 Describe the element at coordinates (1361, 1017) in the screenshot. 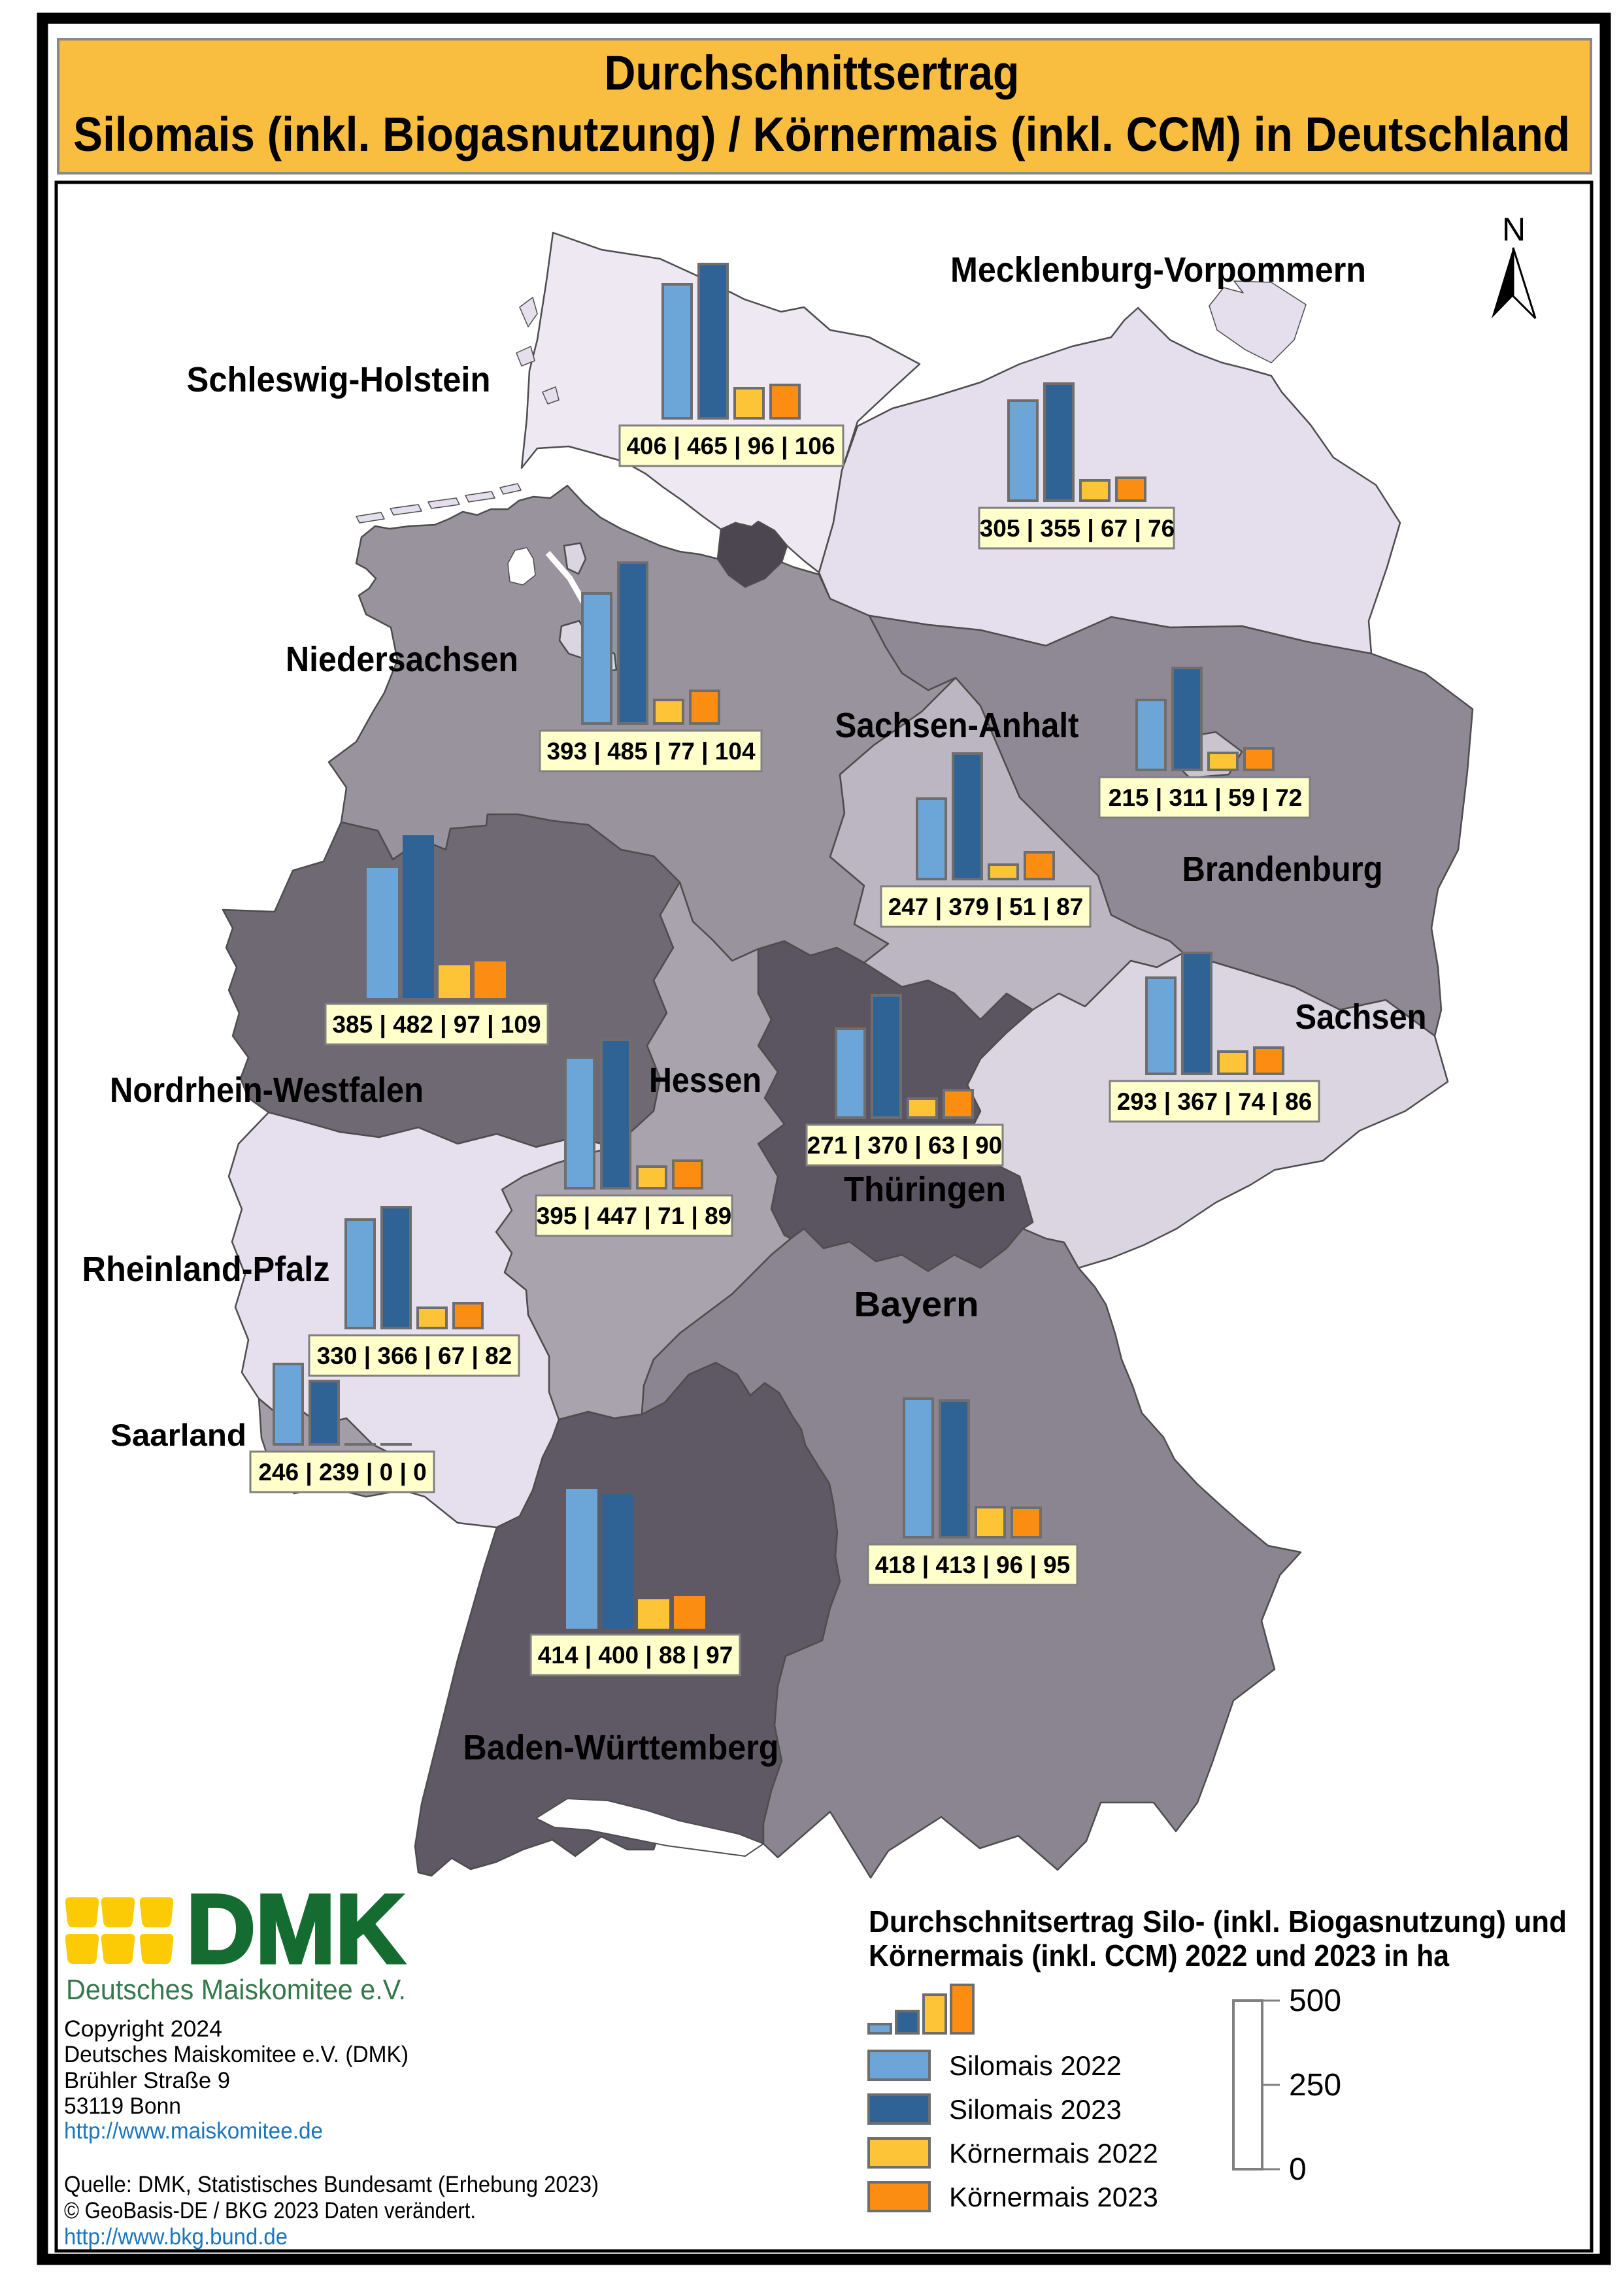

I see `svg-text: Sachsen` at that location.